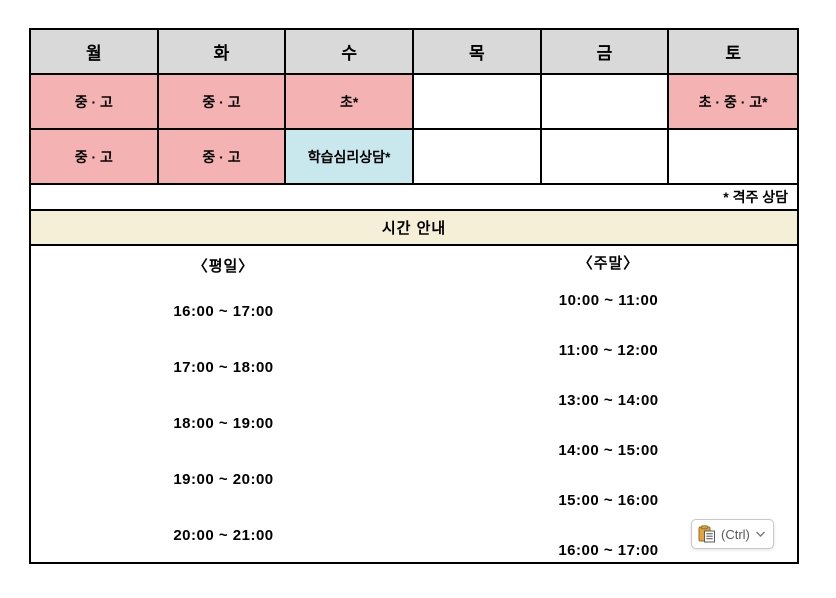 The height and width of the screenshot is (598, 836). I want to click on weekend-heading: 〈주말〉, so click(608, 263).